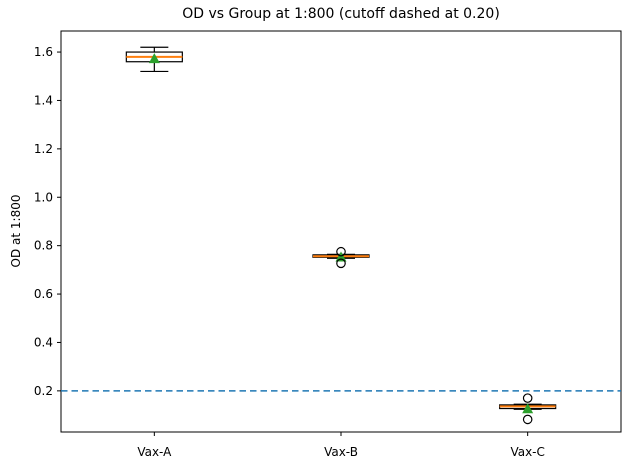  What do you see at coordinates (154, 452) in the screenshot?
I see `x-tick-label: Vax-A` at bounding box center [154, 452].